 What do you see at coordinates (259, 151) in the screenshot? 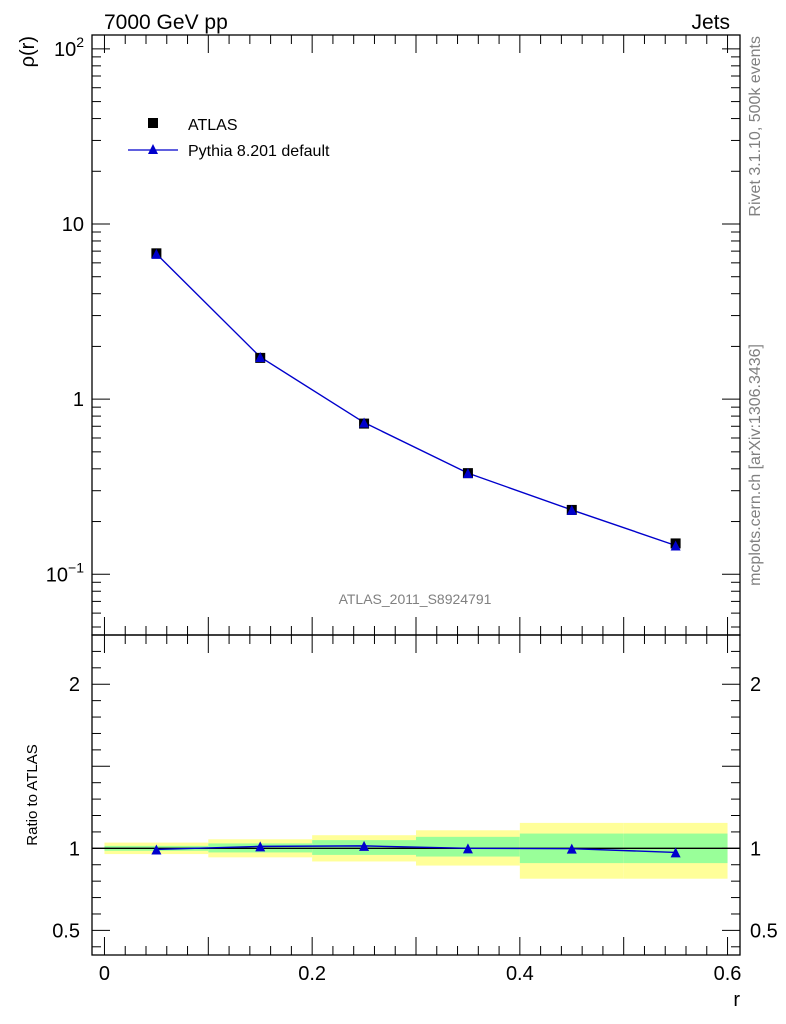
I see `legend-label-pythia: Pythia 8.201 default` at bounding box center [259, 151].